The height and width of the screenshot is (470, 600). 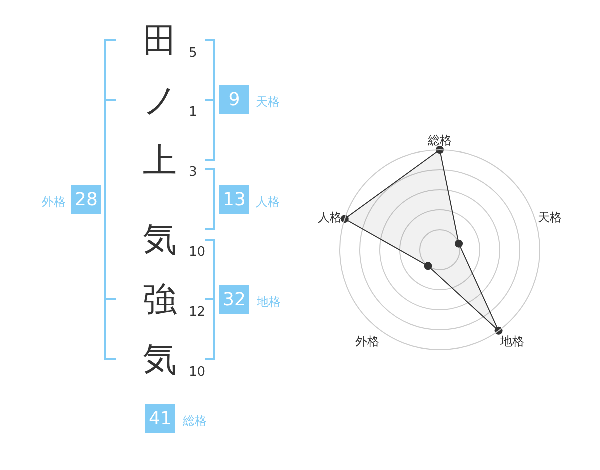 What do you see at coordinates (160, 101) in the screenshot?
I see `category-label: ノ` at bounding box center [160, 101].